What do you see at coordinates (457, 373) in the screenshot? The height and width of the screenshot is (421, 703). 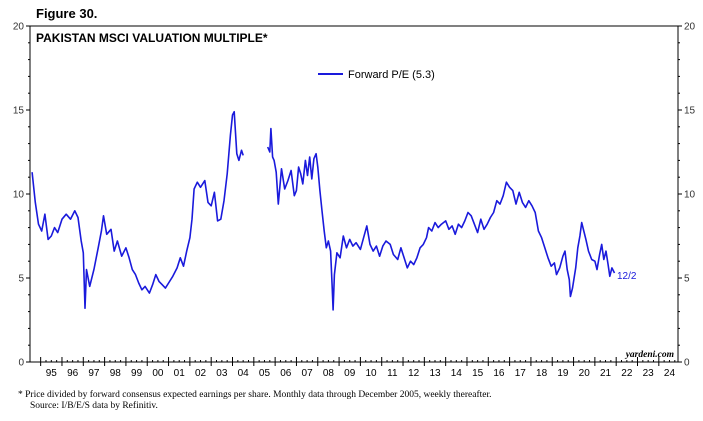 I see `x-tick-label: 14` at bounding box center [457, 373].